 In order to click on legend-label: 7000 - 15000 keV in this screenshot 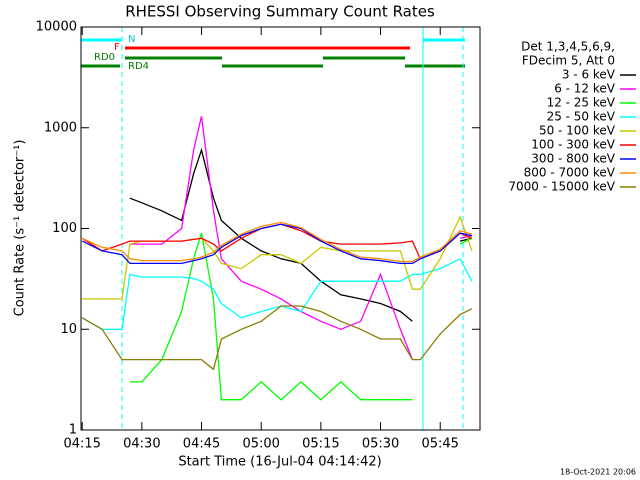, I will do `click(561, 187)`.